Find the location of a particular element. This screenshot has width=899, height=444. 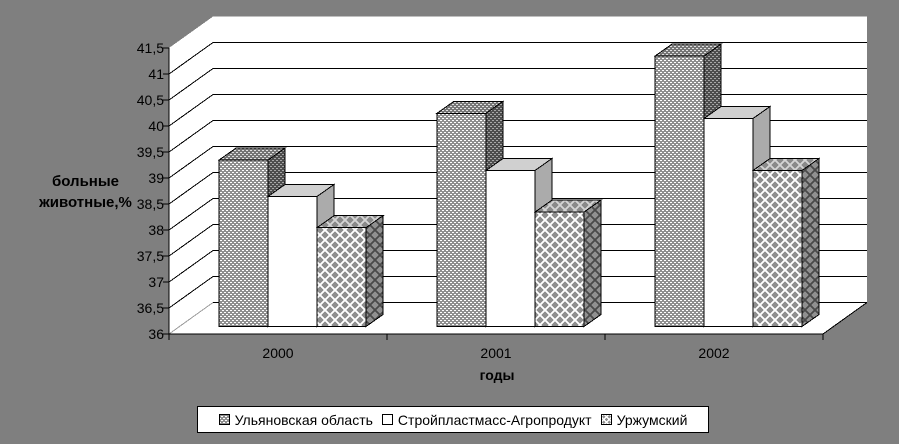

legend-label: Ульяновская область is located at coordinates (303, 419).